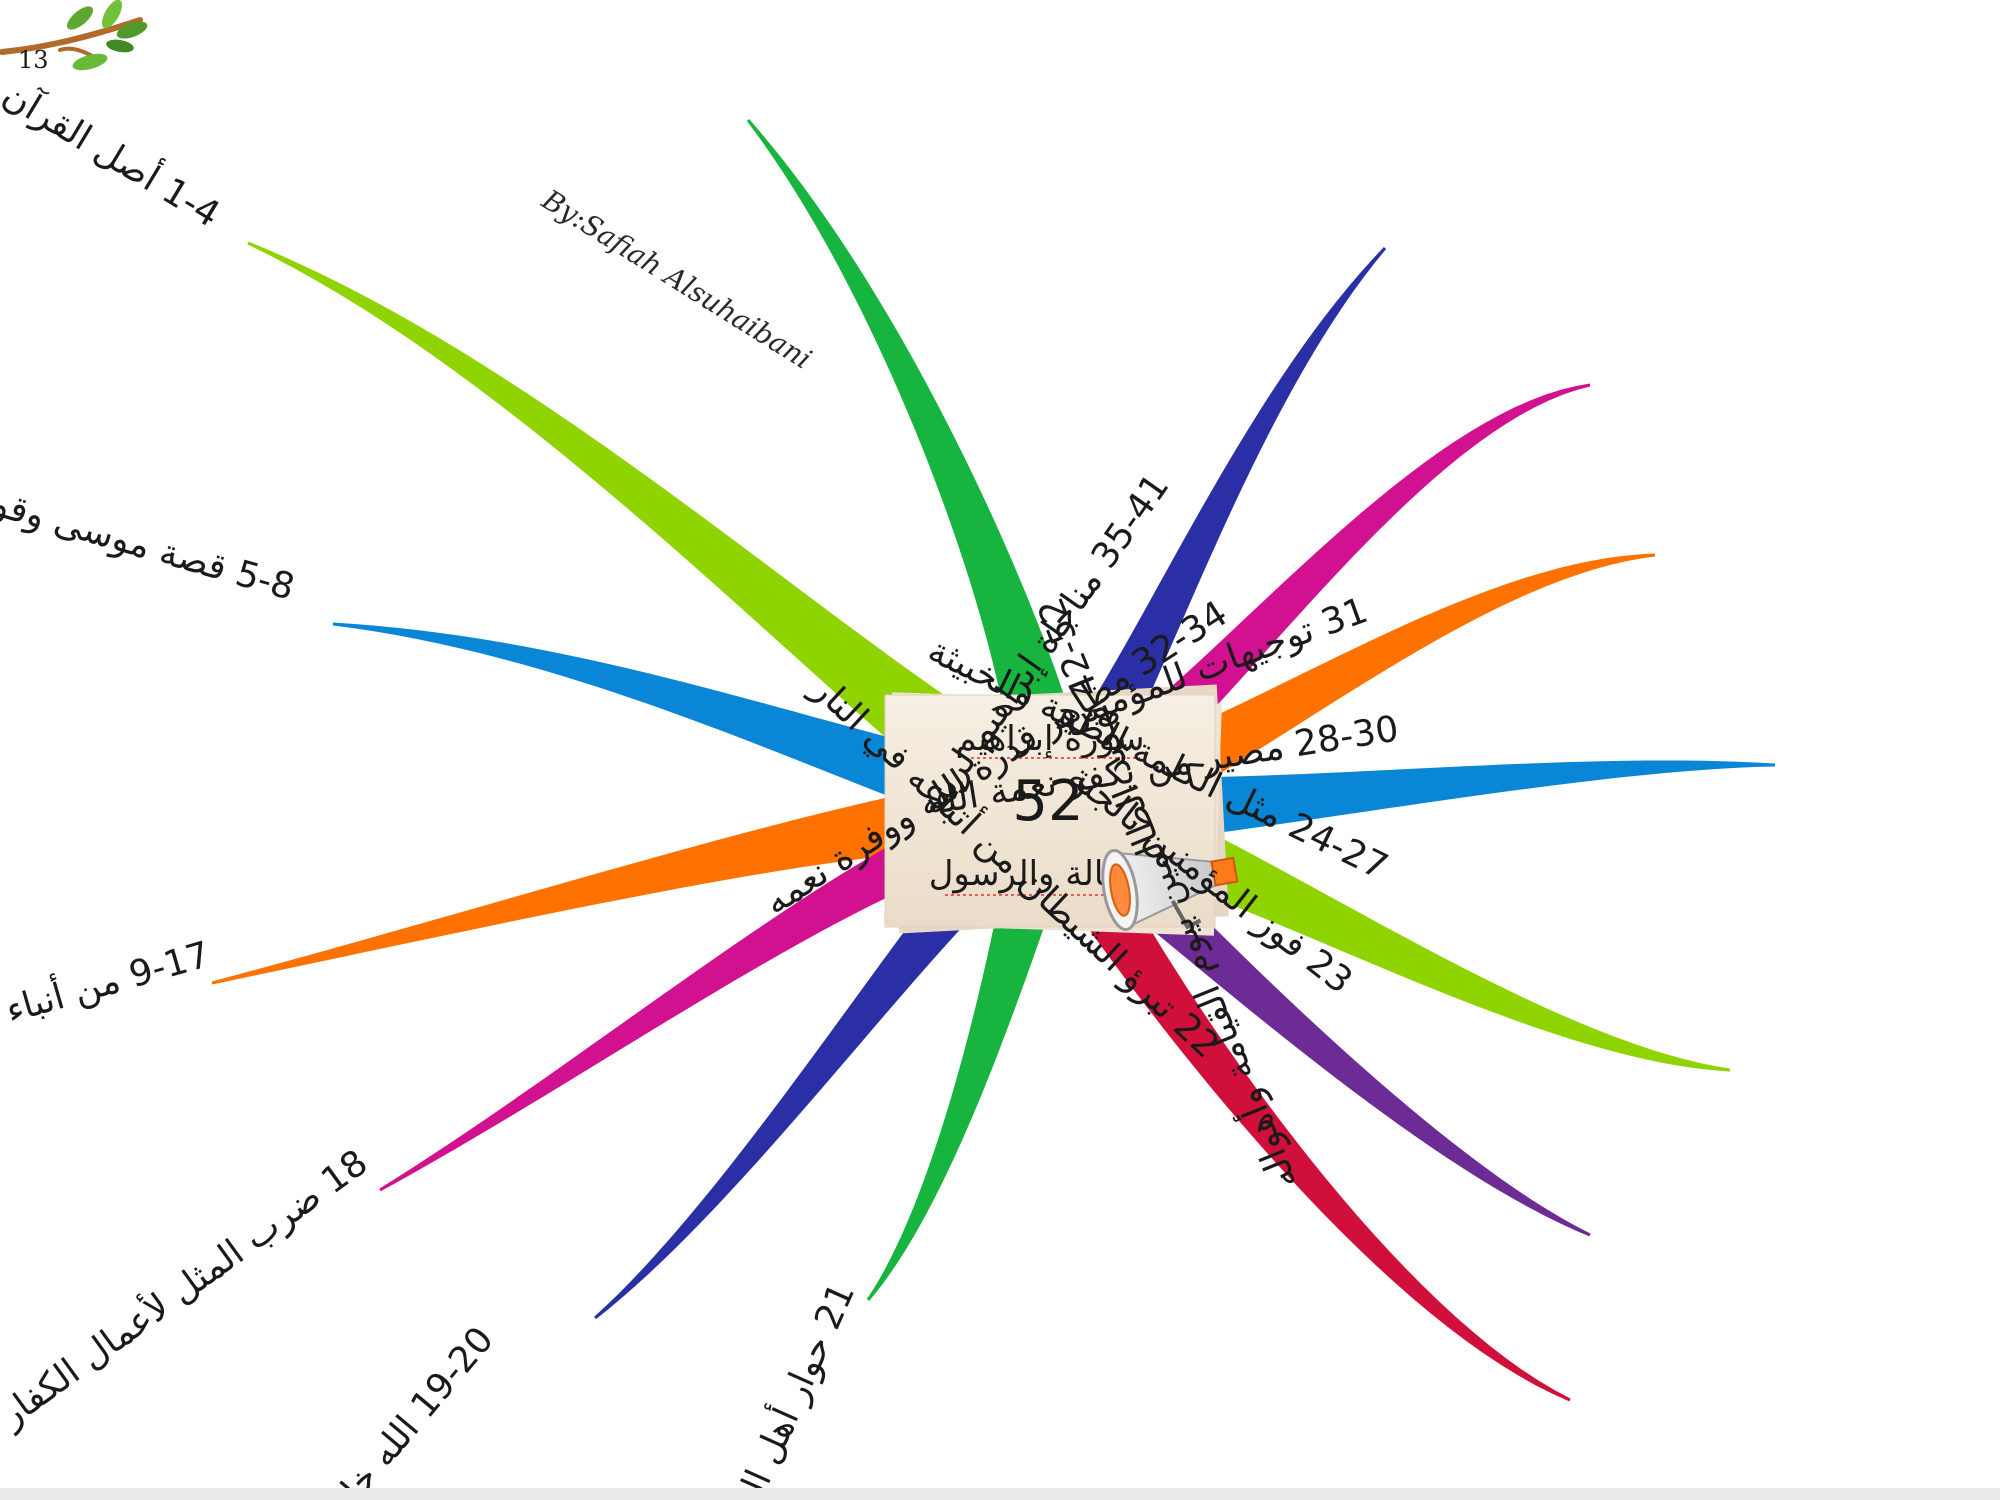 The height and width of the screenshot is (1500, 2000). What do you see at coordinates (74, 35) in the screenshot?
I see `branch-leaves-icon` at bounding box center [74, 35].